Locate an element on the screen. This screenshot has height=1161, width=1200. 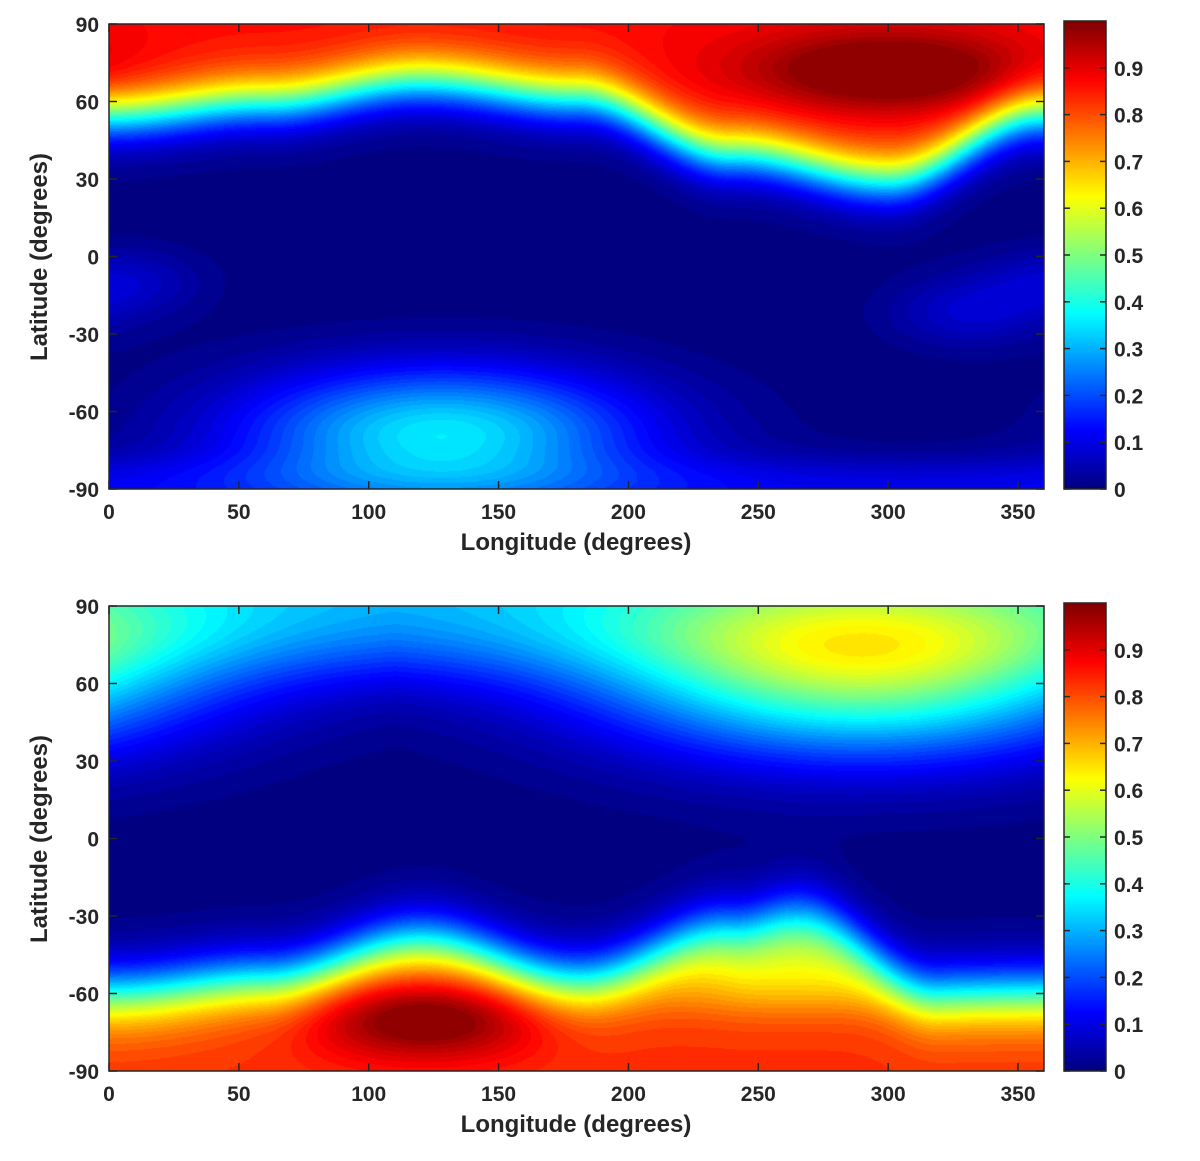
colorbar-ticks-top: 0.9 0.8 0.7 0.6 0.5 0.4 0.3 0.2 0.1 0 is located at coordinates (1104, 280).